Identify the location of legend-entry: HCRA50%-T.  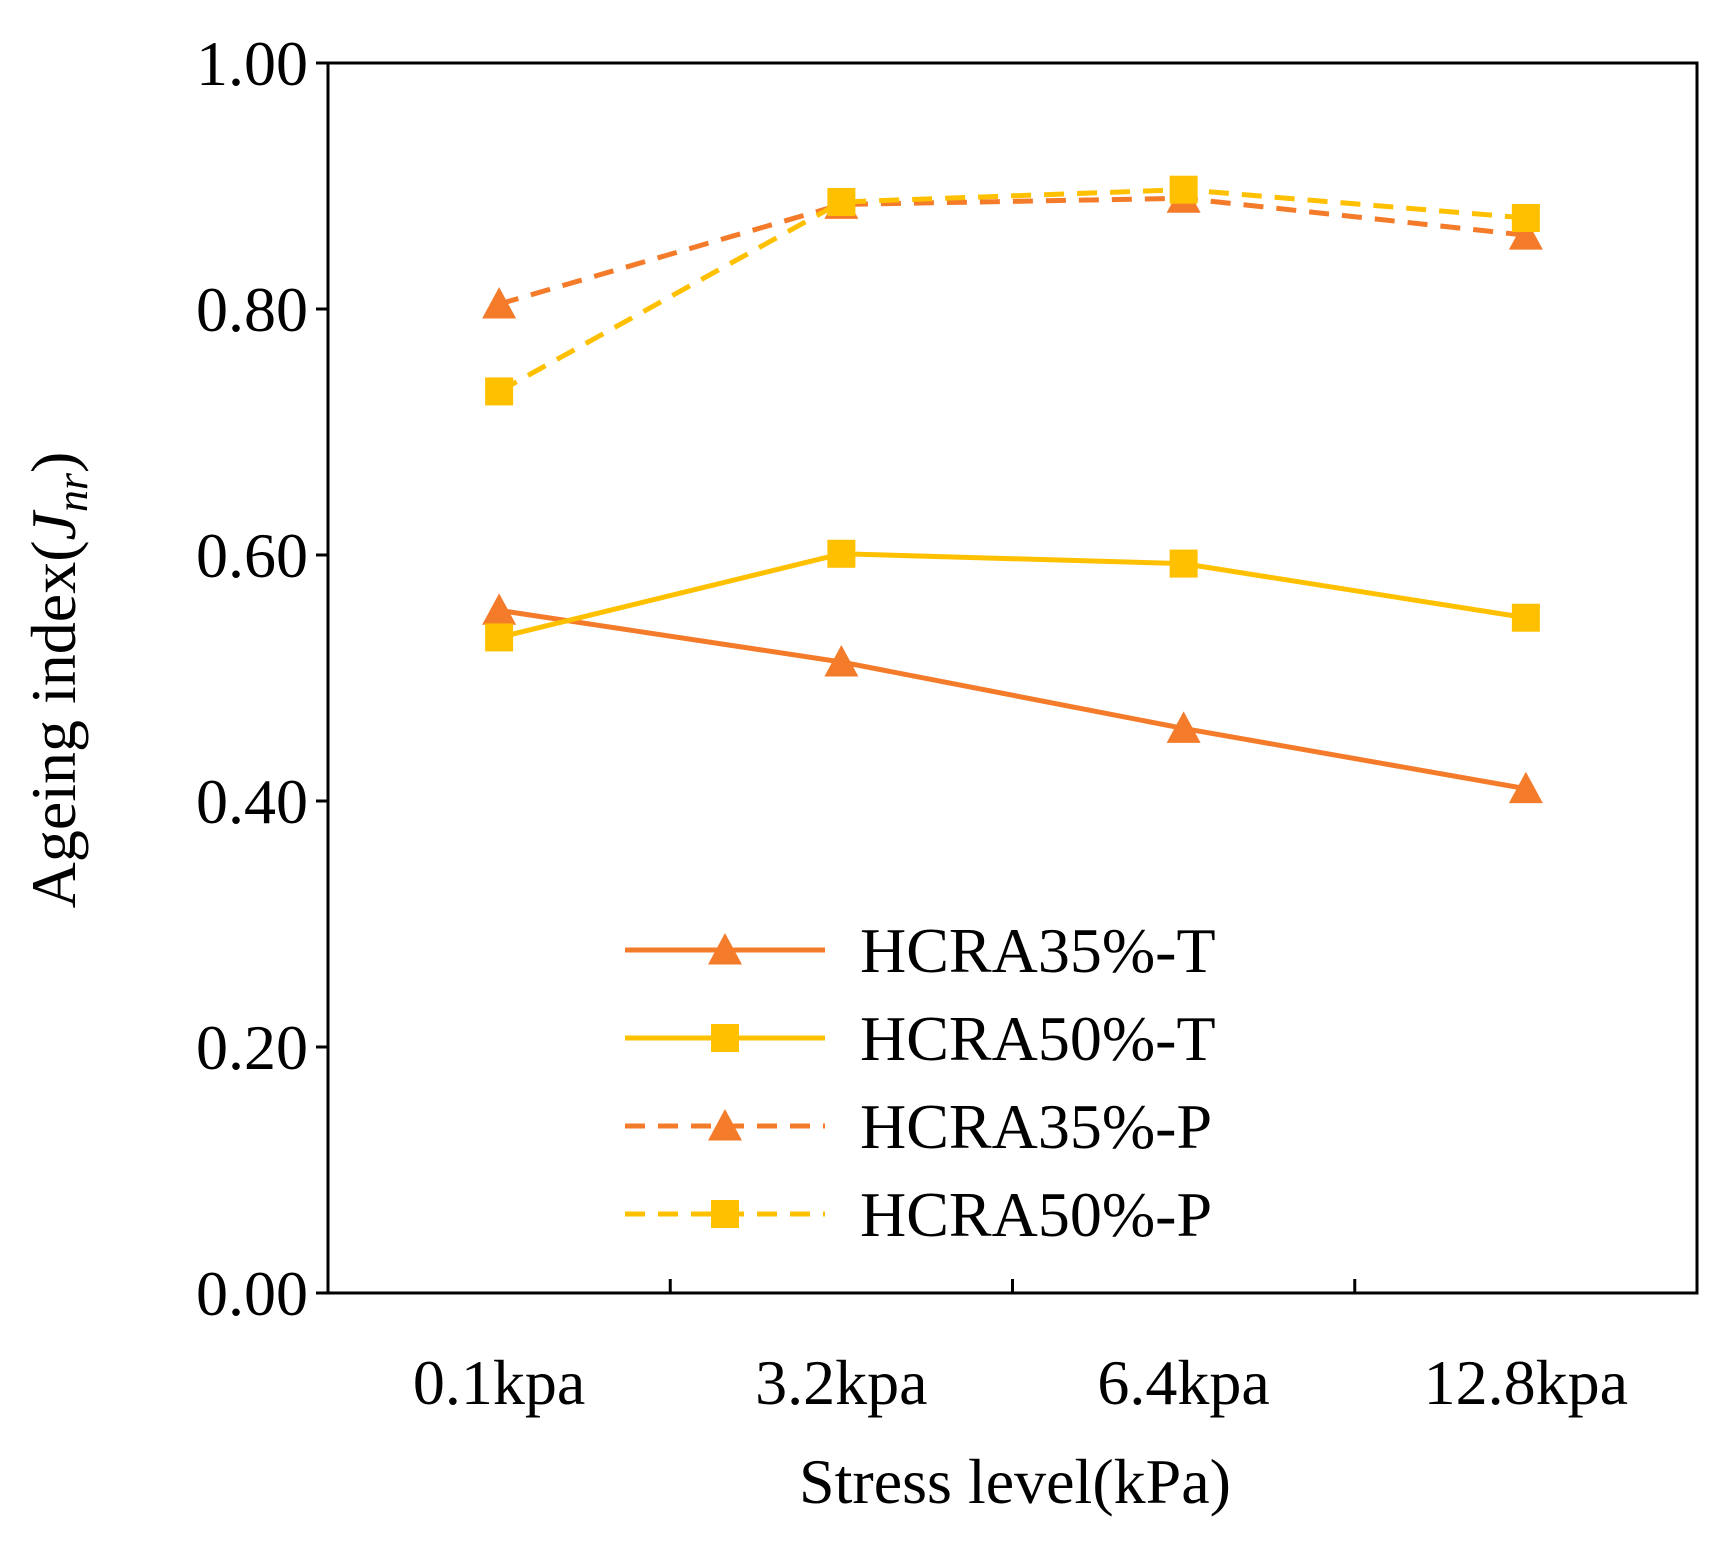
(920, 1038).